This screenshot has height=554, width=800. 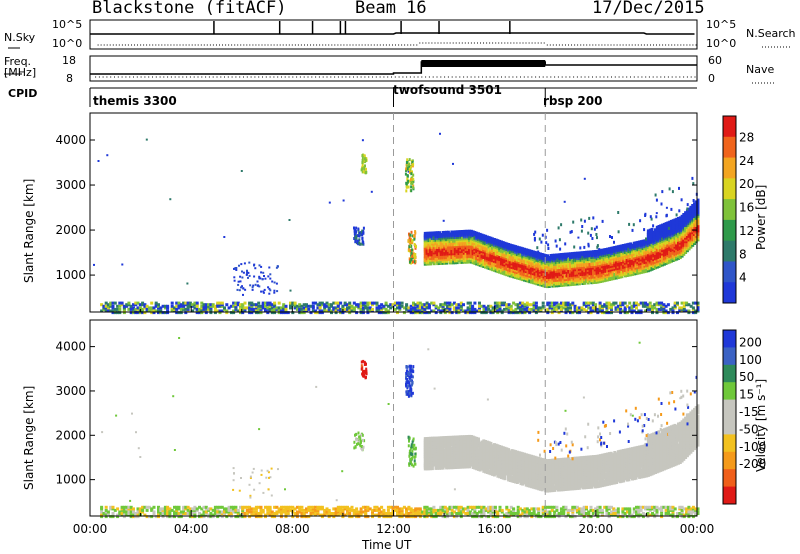 What do you see at coordinates (760, 69) in the screenshot?
I see `nave-label: Nave` at bounding box center [760, 69].